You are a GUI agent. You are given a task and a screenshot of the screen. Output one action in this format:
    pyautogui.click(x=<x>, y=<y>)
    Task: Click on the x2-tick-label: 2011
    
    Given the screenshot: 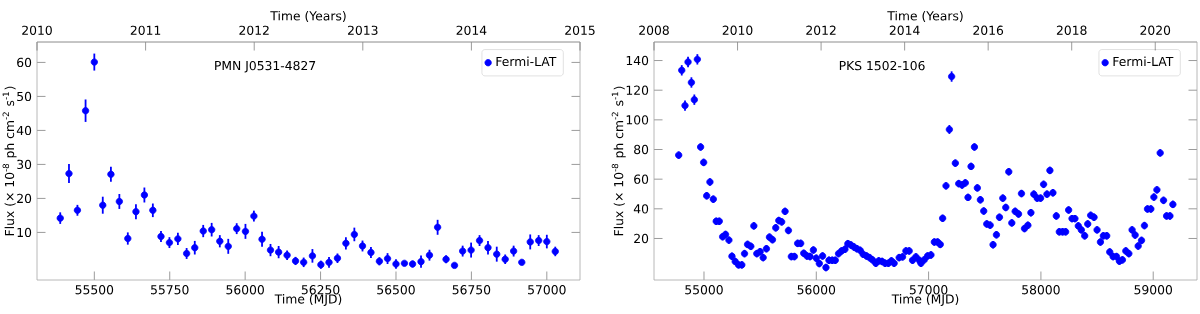 What is the action you would take?
    pyautogui.click(x=145, y=30)
    